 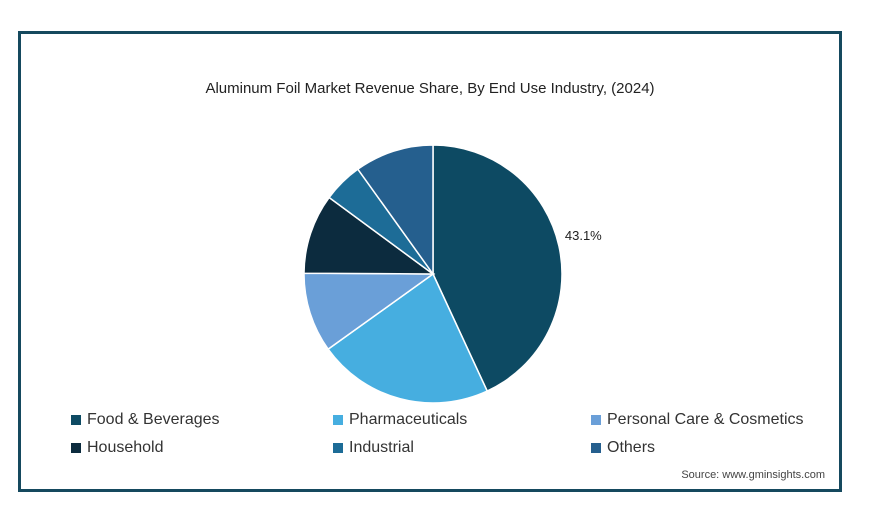 I want to click on legend-item: Industrial, so click(x=373, y=448).